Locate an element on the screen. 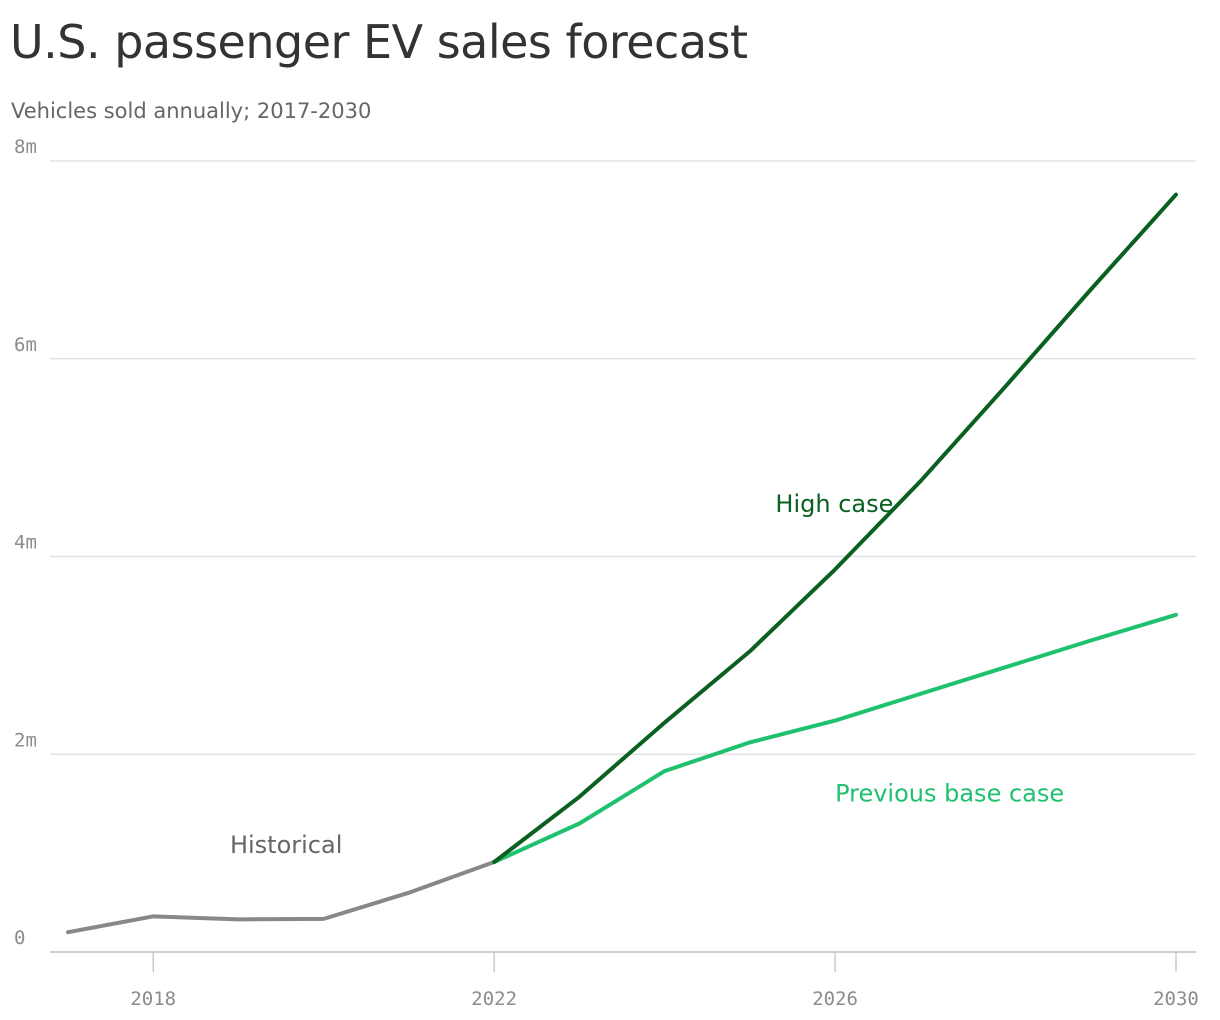  x-tick-label: 2018 is located at coordinates (153, 999).